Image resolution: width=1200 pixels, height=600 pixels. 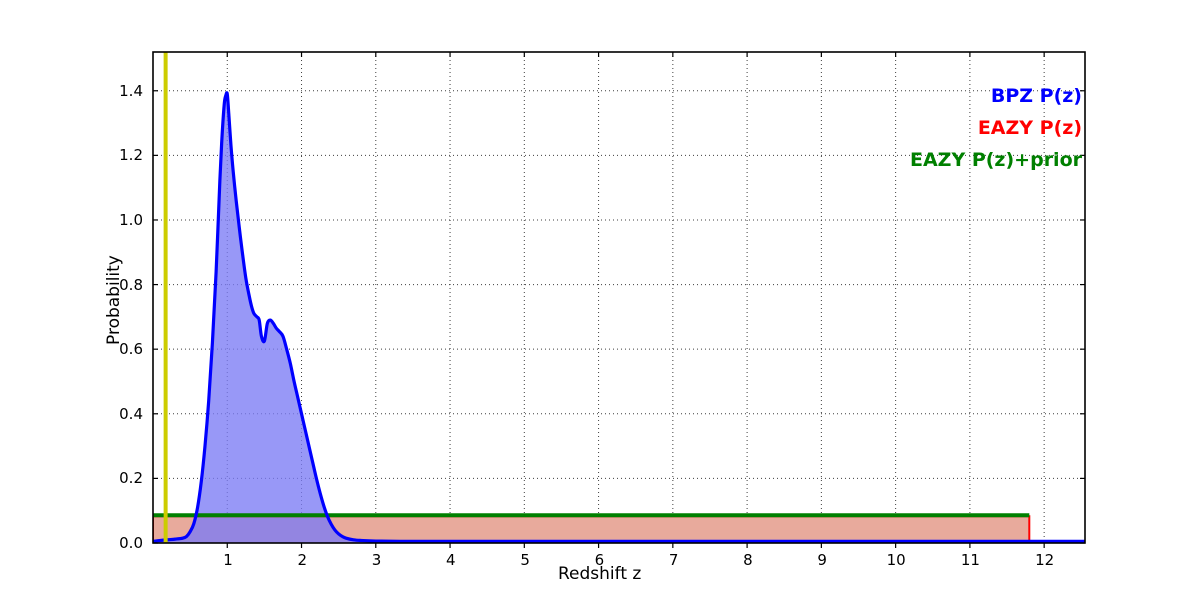 I want to click on x-tick-label: 9, so click(x=822, y=560).